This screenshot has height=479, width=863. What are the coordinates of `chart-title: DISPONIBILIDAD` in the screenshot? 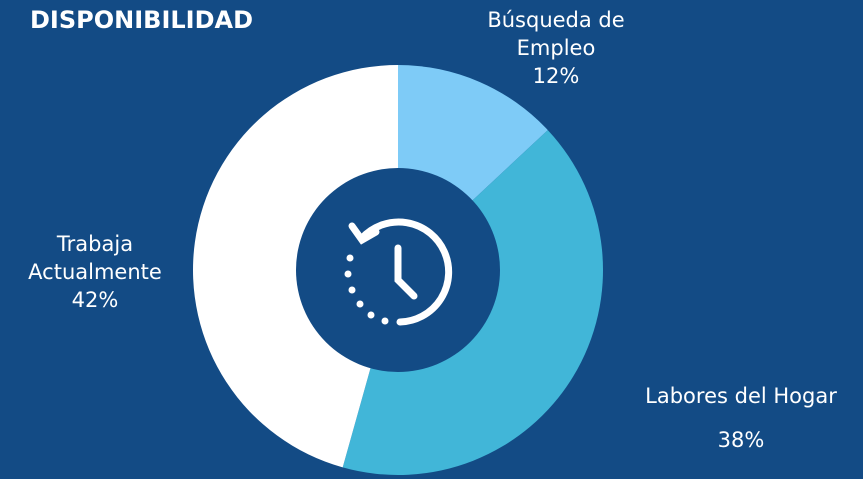 It's located at (142, 20).